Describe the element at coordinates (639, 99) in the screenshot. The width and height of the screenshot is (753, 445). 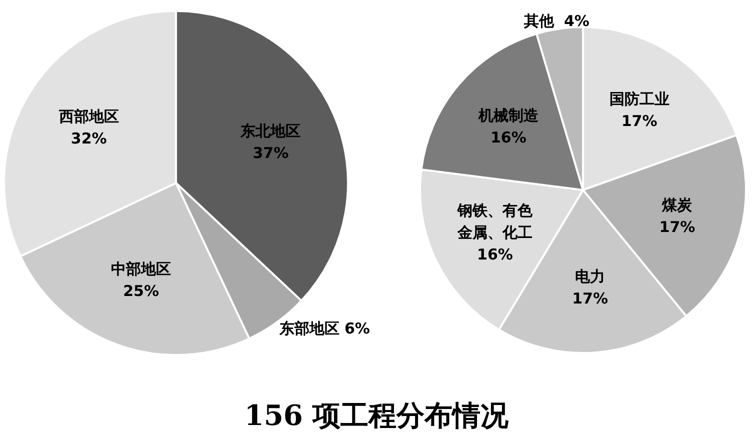
I see `slice-label: 国防工业` at that location.